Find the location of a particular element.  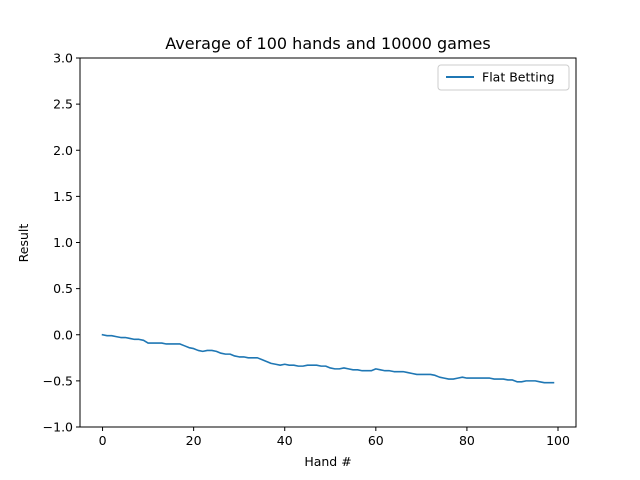

y-tick-label: 2.5 is located at coordinates (63, 104).